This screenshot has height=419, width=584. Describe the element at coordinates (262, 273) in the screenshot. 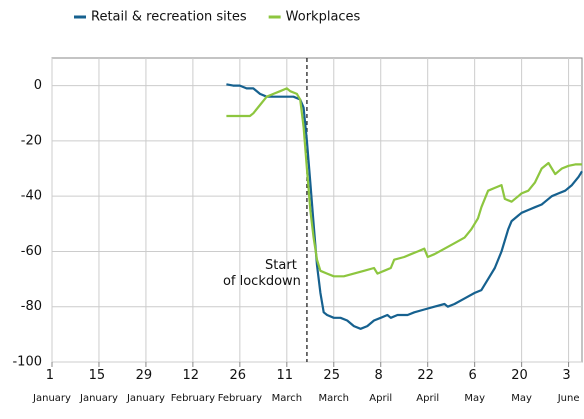

I see `annotation: Start of lockdown` at that location.